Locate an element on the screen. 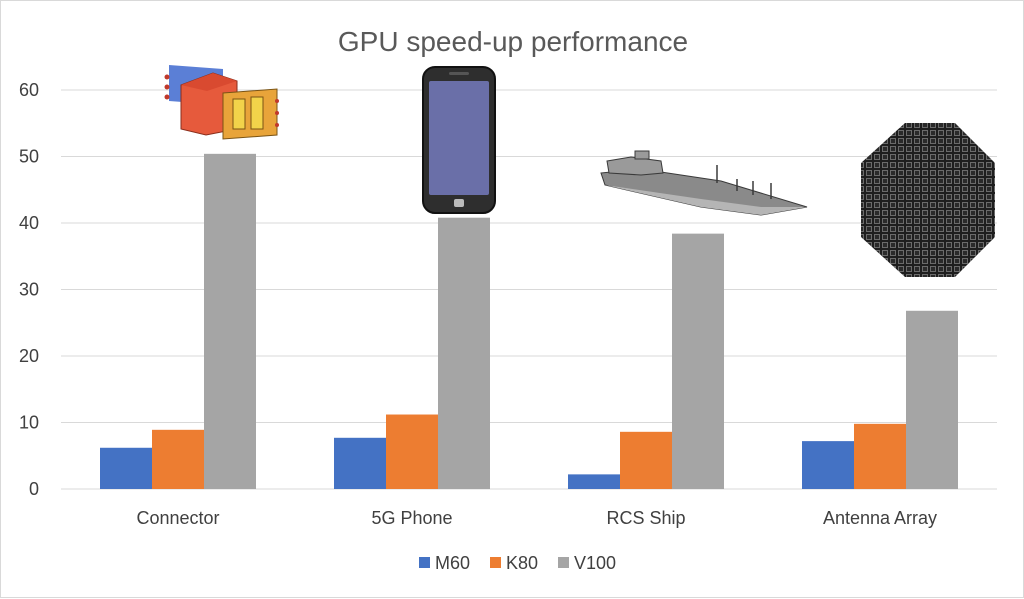 Image resolution: width=1024 pixels, height=599 pixels. legend-swatch-v100 is located at coordinates (563, 562).